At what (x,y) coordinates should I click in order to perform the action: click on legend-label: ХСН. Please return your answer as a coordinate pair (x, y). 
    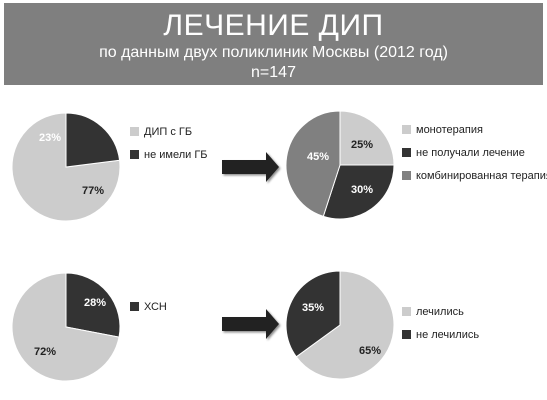
    Looking at the image, I should click on (155, 307).